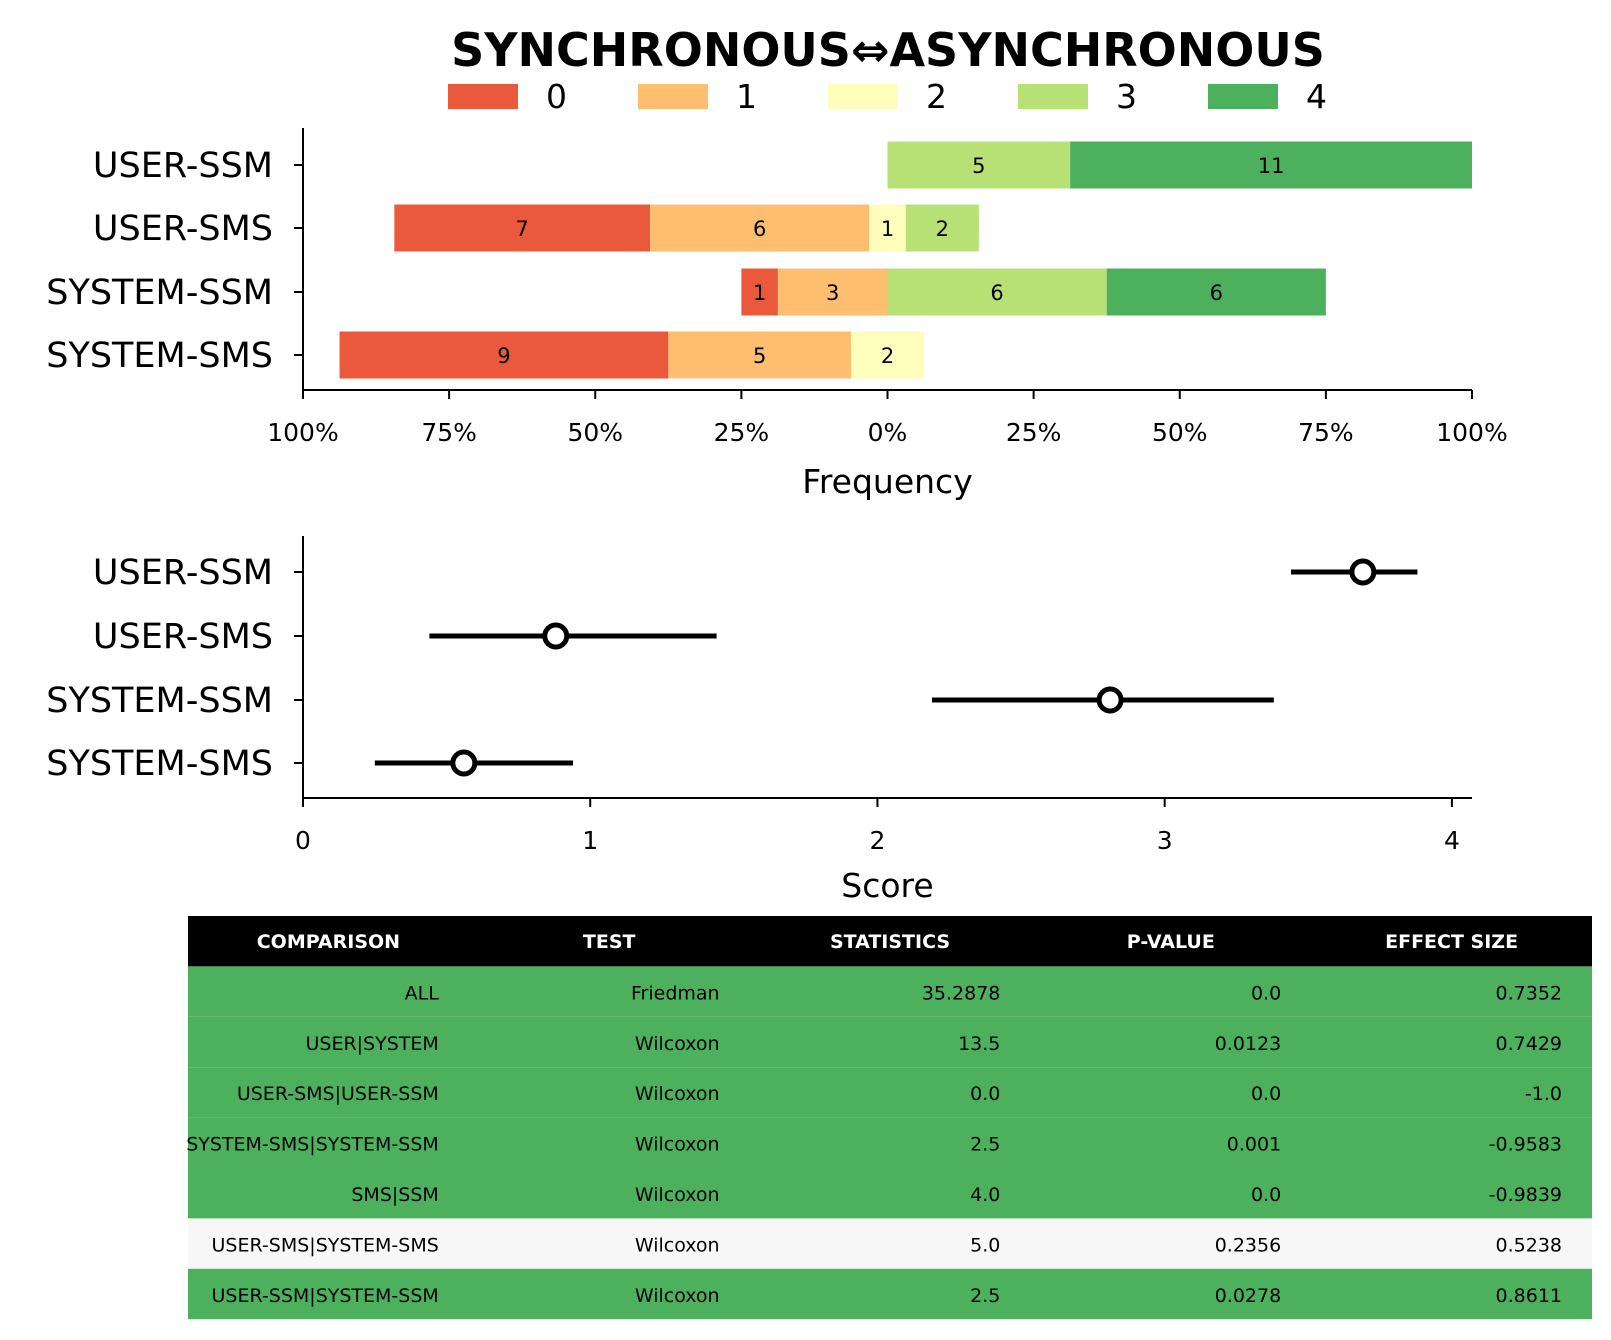 The image size is (1611, 1340). What do you see at coordinates (1248, 1296) in the screenshot?
I see `table-cell: 0.0278` at bounding box center [1248, 1296].